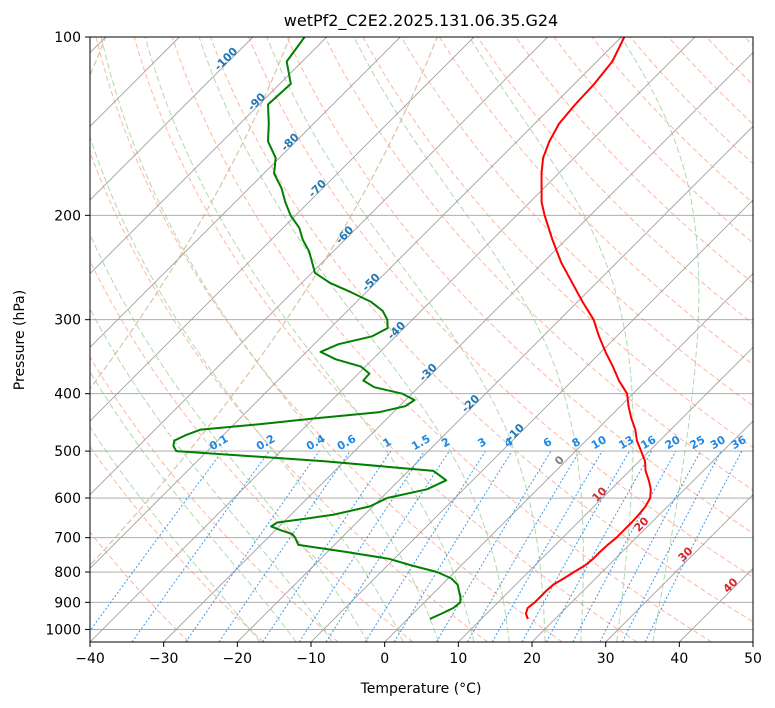 The height and width of the screenshot is (708, 775). Describe the element at coordinates (164, 659) in the screenshot. I see `x-tick-label: −30` at that location.